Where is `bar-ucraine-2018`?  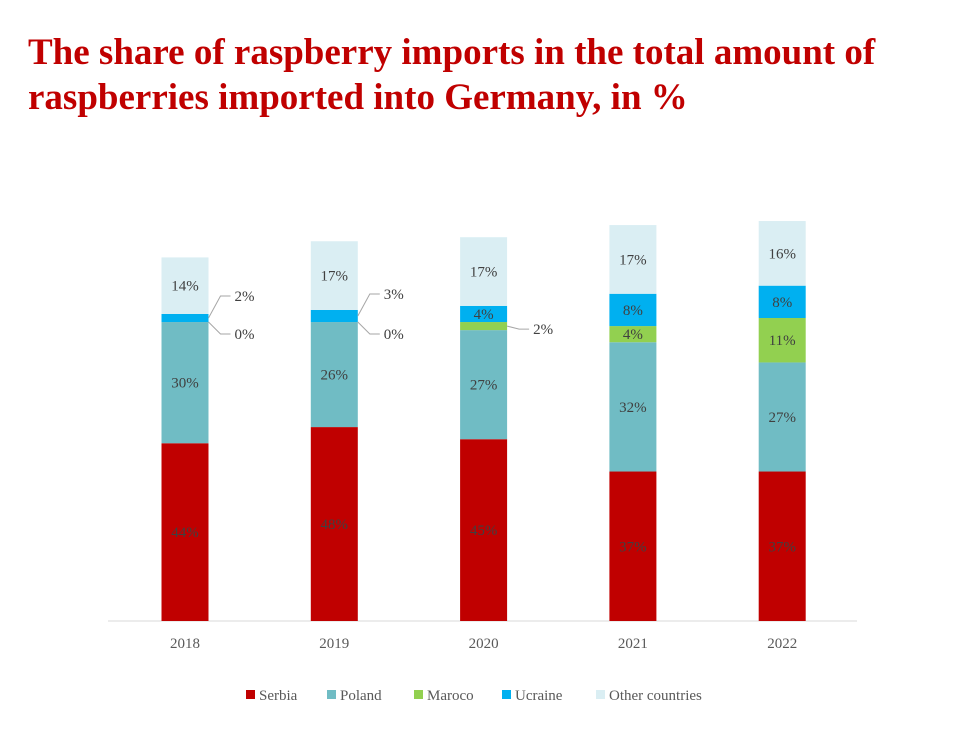
bar-ucraine-2018 is located at coordinates (185, 318).